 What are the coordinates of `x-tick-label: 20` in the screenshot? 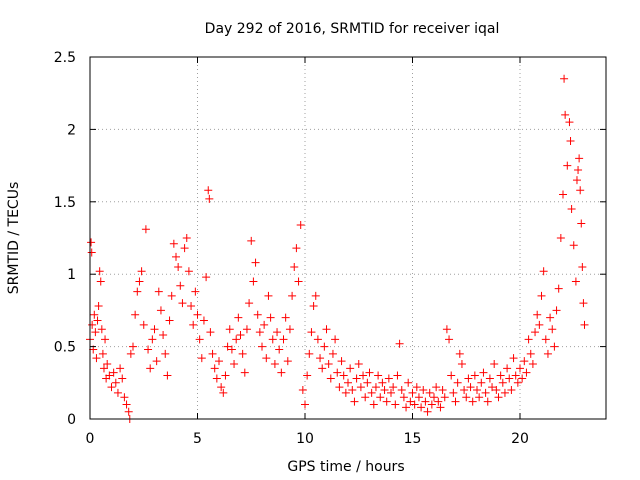 It's located at (520, 439).